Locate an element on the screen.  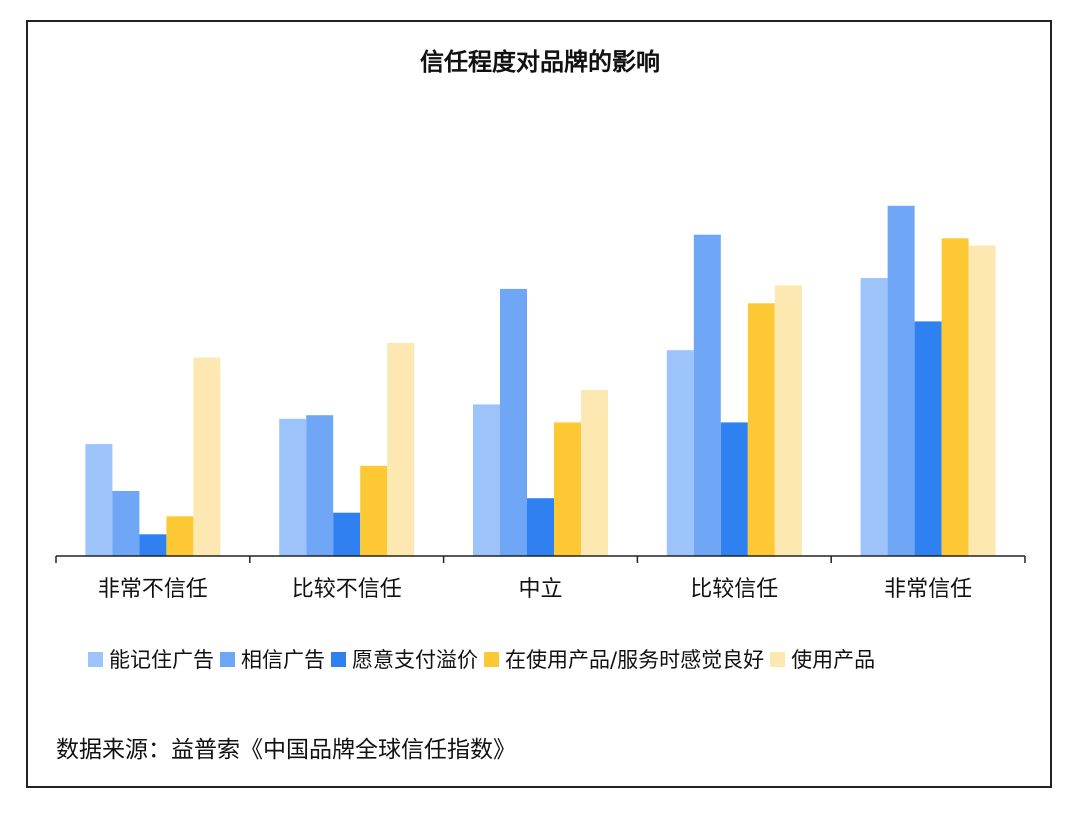
x-tick-label: 非常信任 is located at coordinates (928, 589).